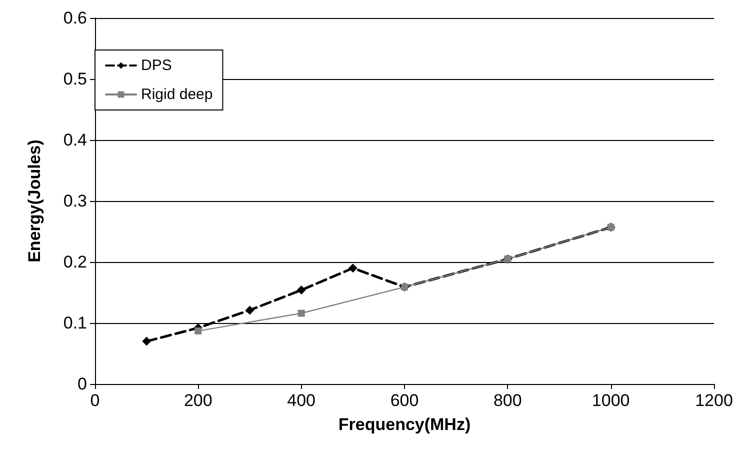 This screenshot has width=744, height=464. I want to click on x-tick-label: 800, so click(507, 400).